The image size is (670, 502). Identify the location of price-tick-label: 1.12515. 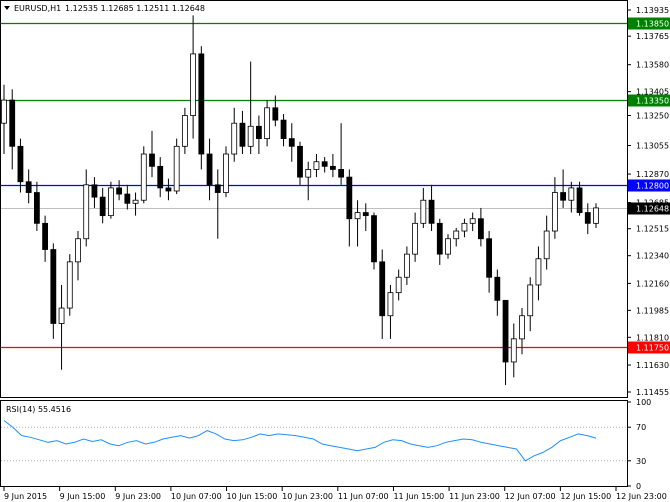
(652, 229).